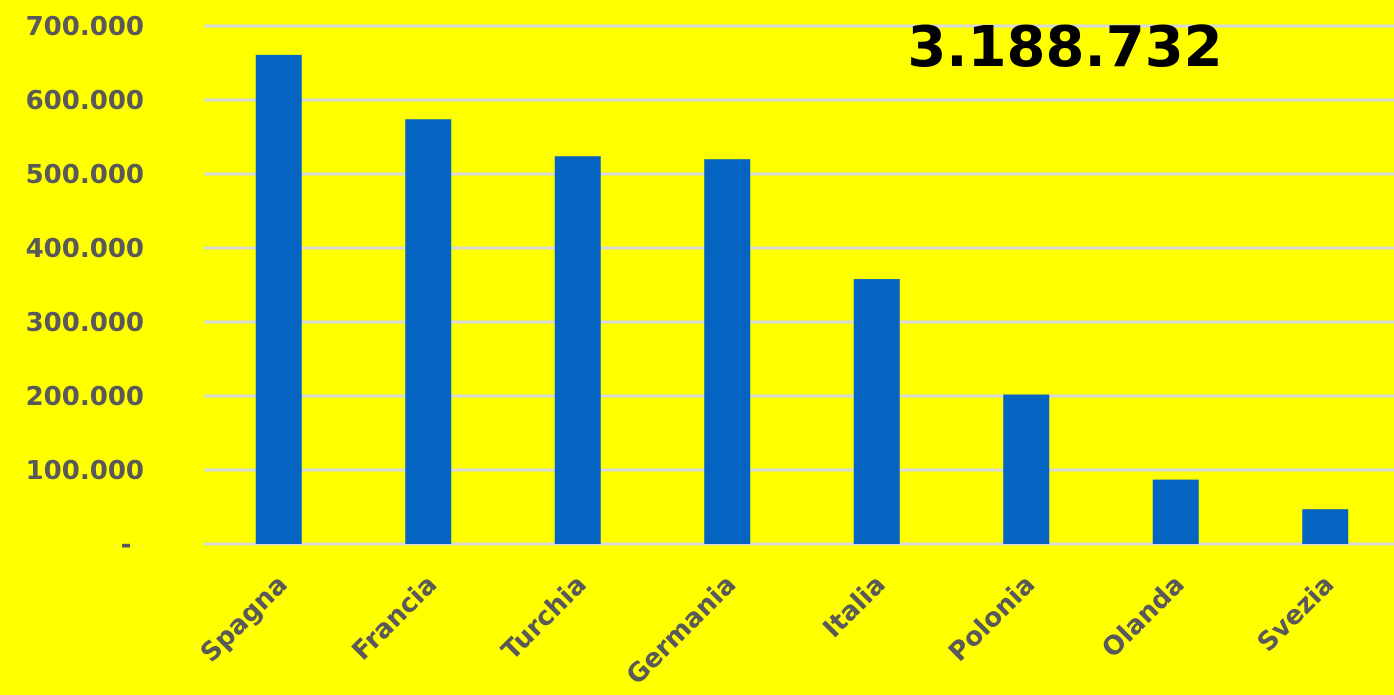  What do you see at coordinates (876, 411) in the screenshot?
I see `bar-italia` at bounding box center [876, 411].